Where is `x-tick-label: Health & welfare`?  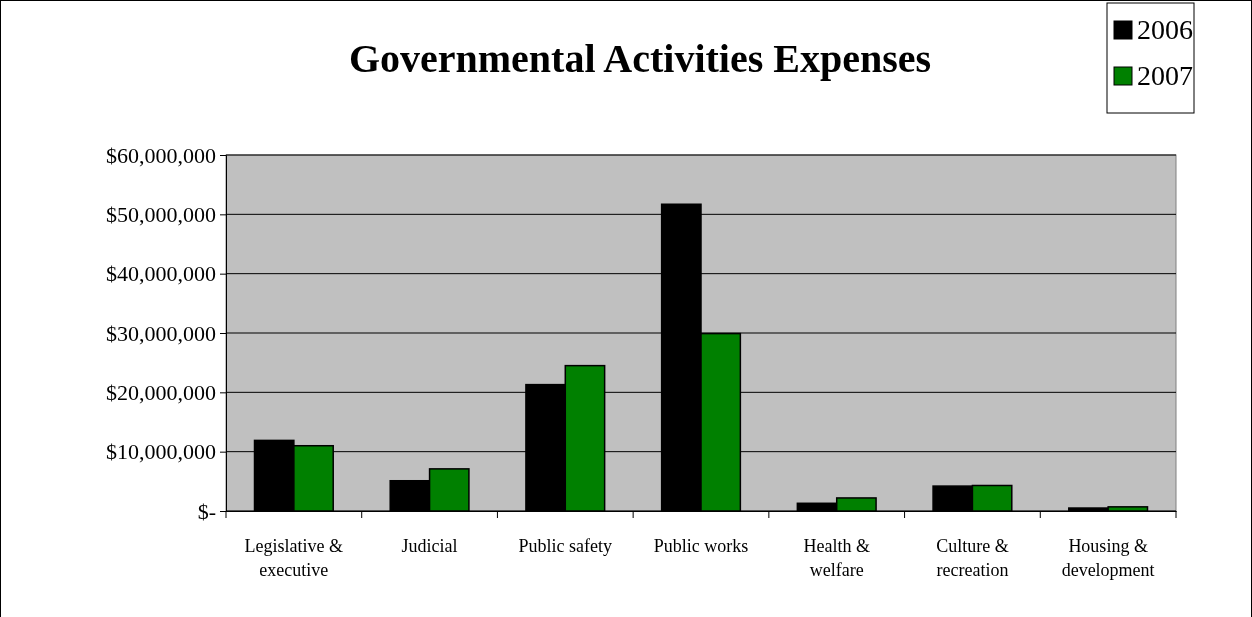 x-tick-label: Health & welfare is located at coordinates (836, 558).